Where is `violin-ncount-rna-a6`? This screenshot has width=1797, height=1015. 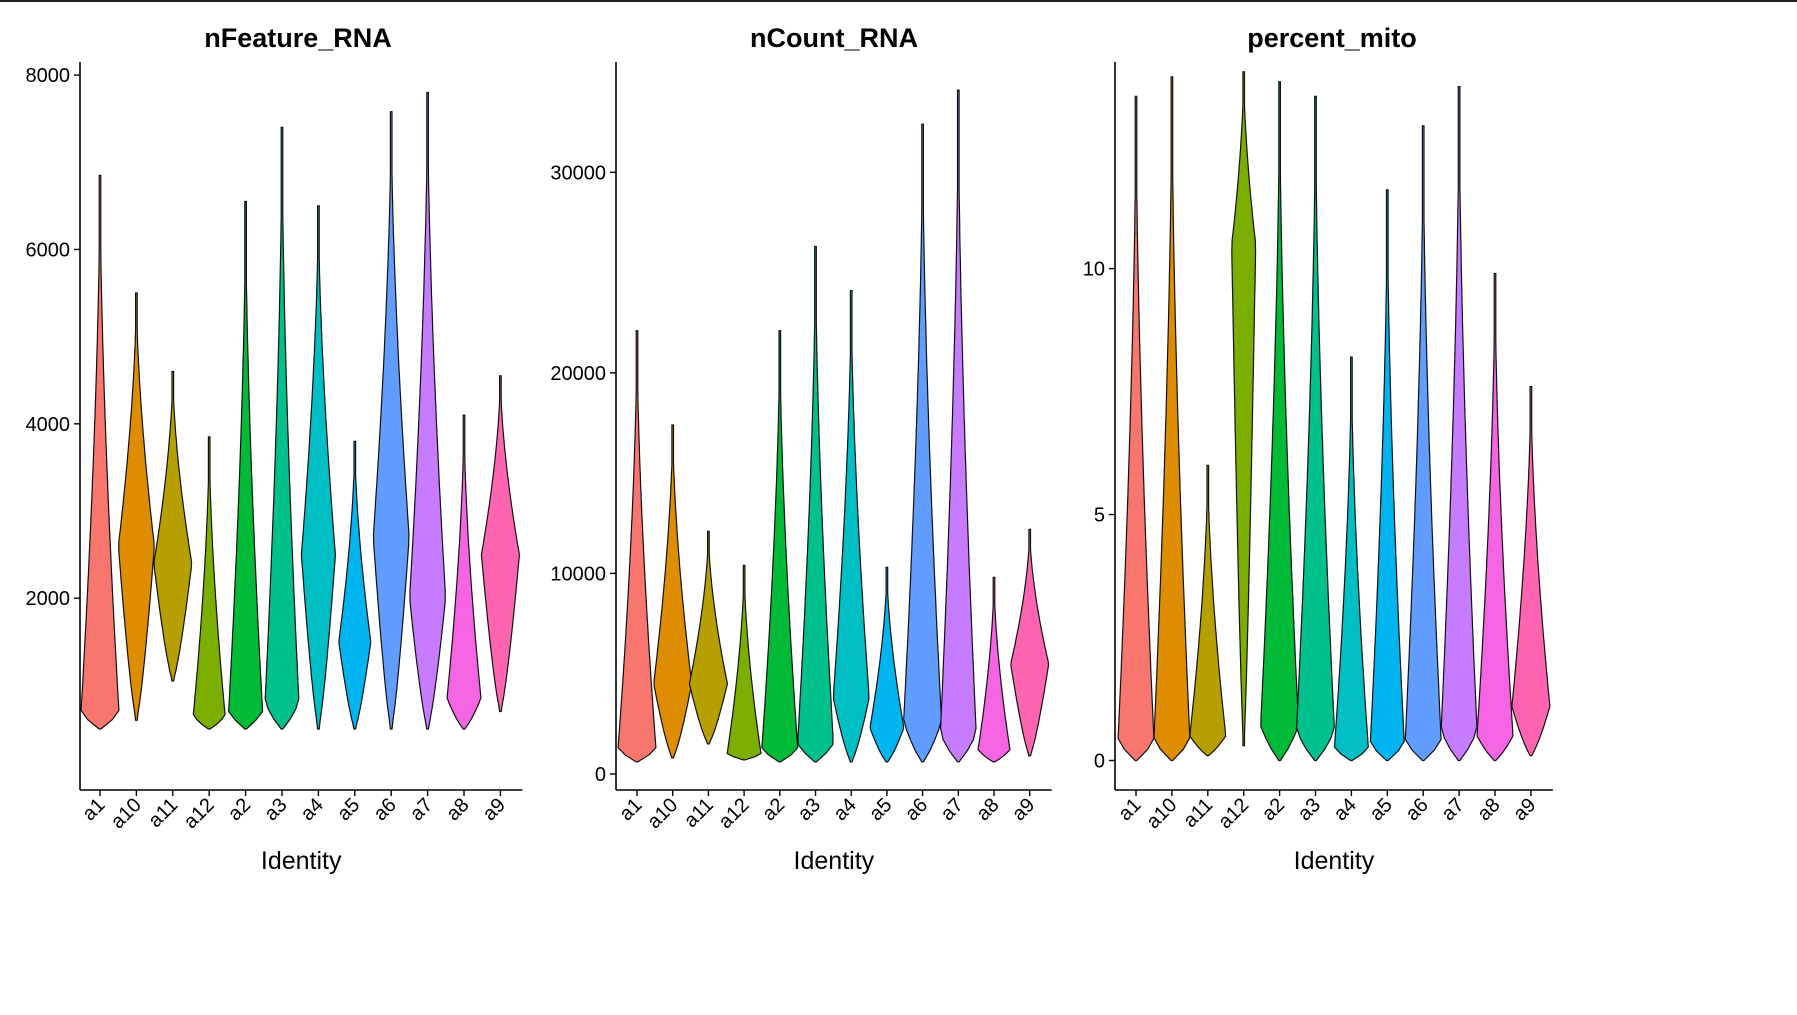
violin-ncount-rna-a6 is located at coordinates (923, 443).